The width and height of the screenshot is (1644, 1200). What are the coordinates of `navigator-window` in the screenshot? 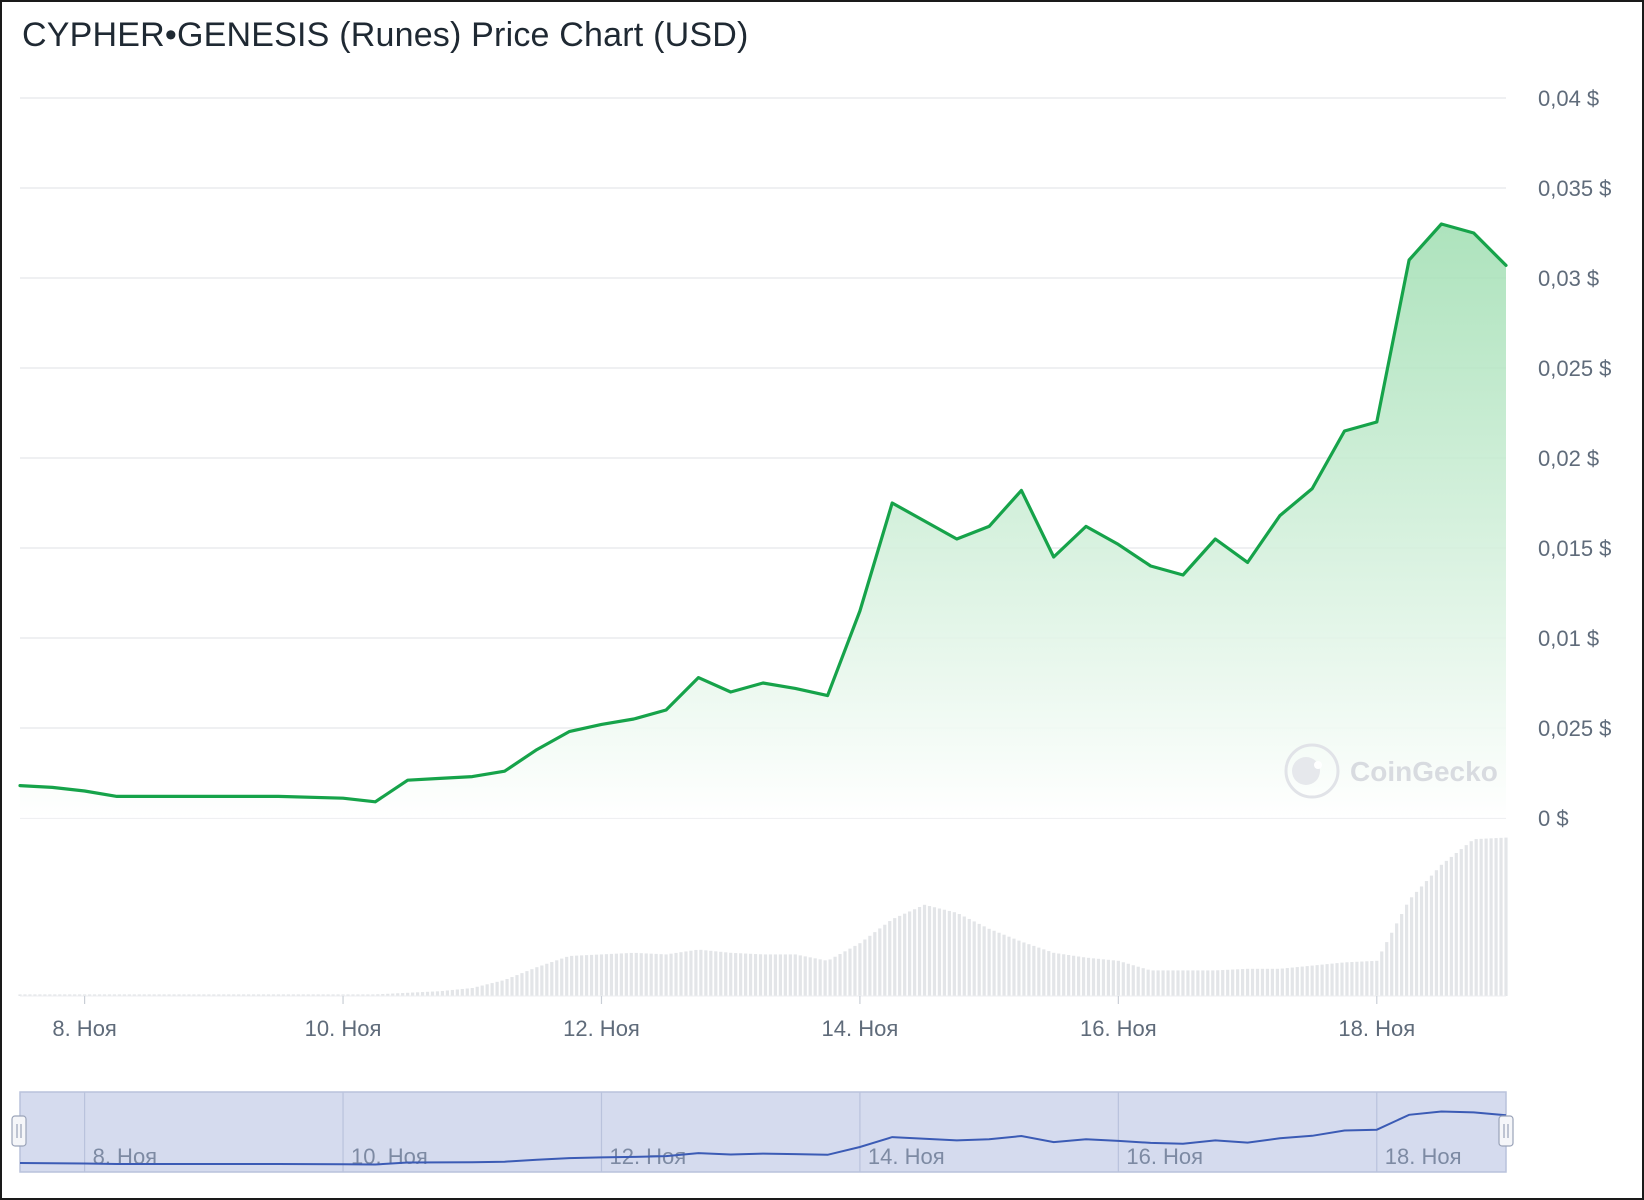 It's located at (763, 1132).